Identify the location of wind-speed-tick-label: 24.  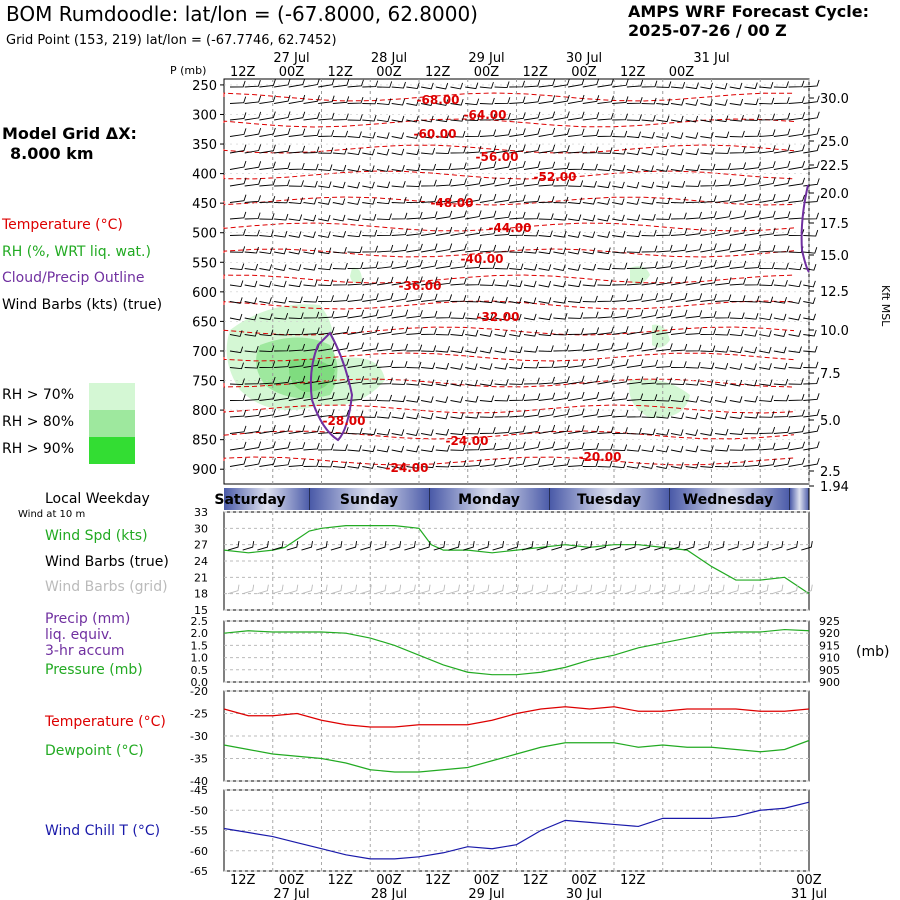
(201, 561).